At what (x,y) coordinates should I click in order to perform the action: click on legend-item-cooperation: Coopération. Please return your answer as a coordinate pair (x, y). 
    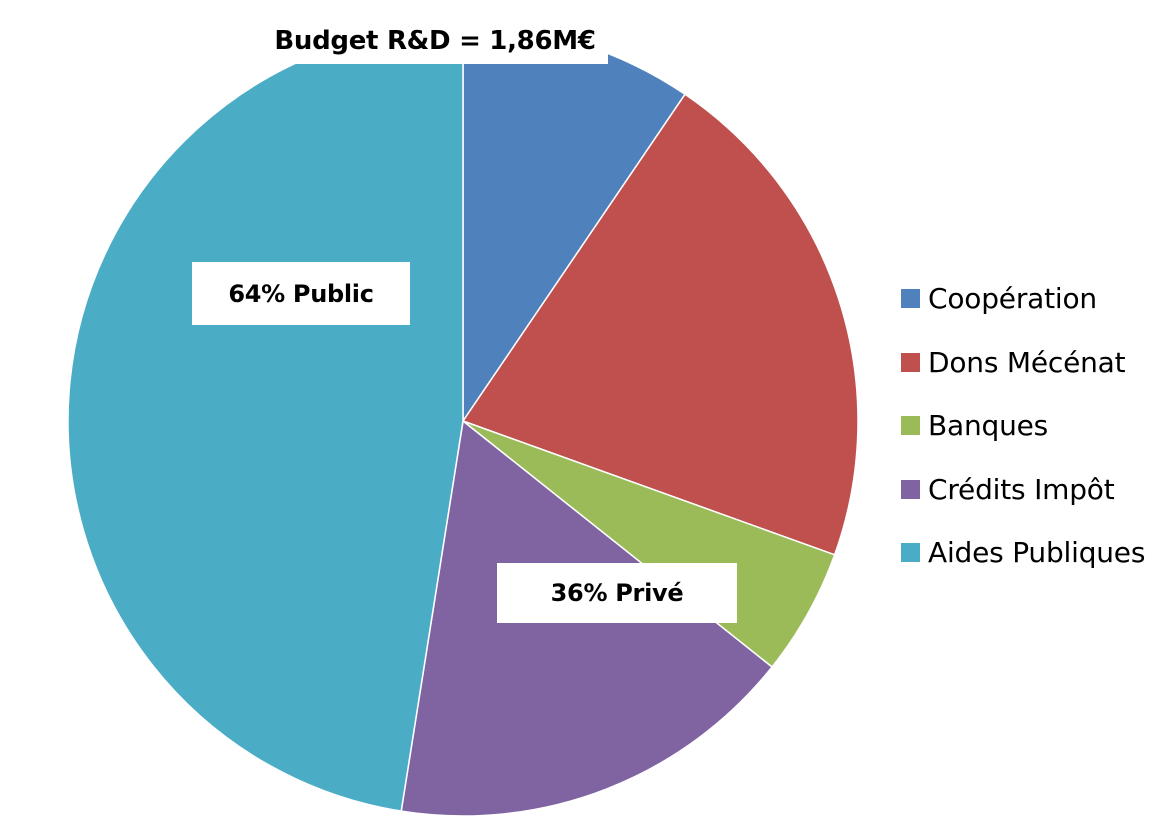
    Looking at the image, I should click on (1023, 299).